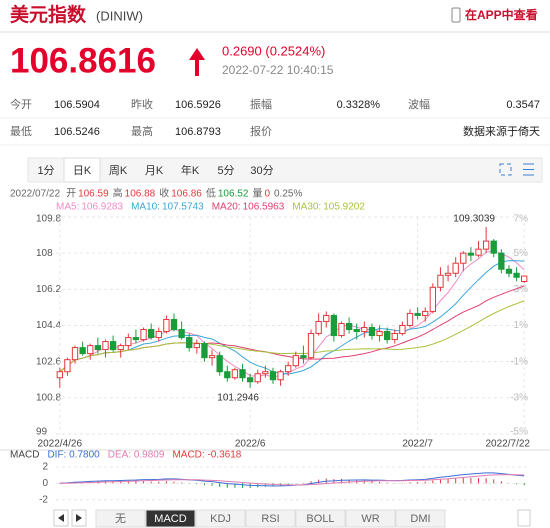 The image size is (550, 528). What do you see at coordinates (142, 104) in the screenshot?
I see `stat-label: 昨收` at bounding box center [142, 104].